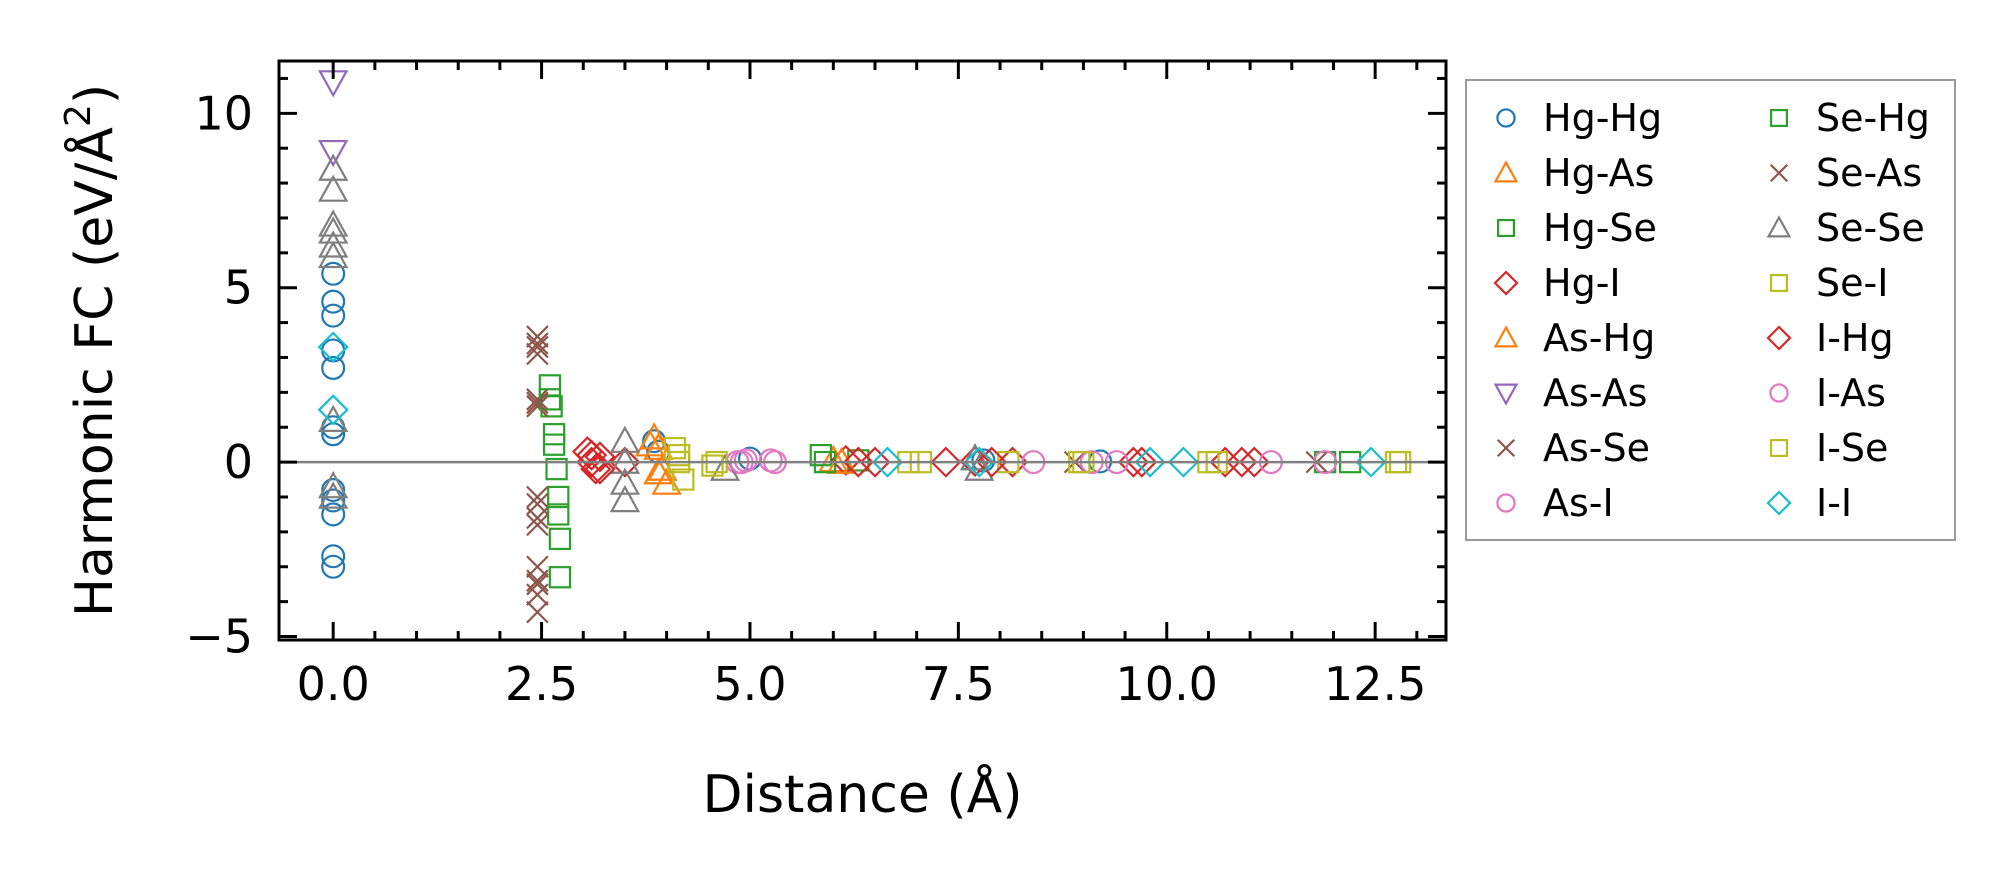  I want to click on legend-item: I-As, so click(1827, 393).